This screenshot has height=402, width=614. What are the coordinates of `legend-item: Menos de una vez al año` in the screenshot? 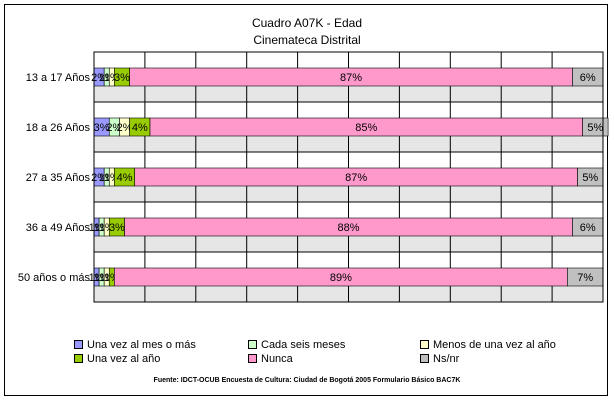 It's located at (488, 345).